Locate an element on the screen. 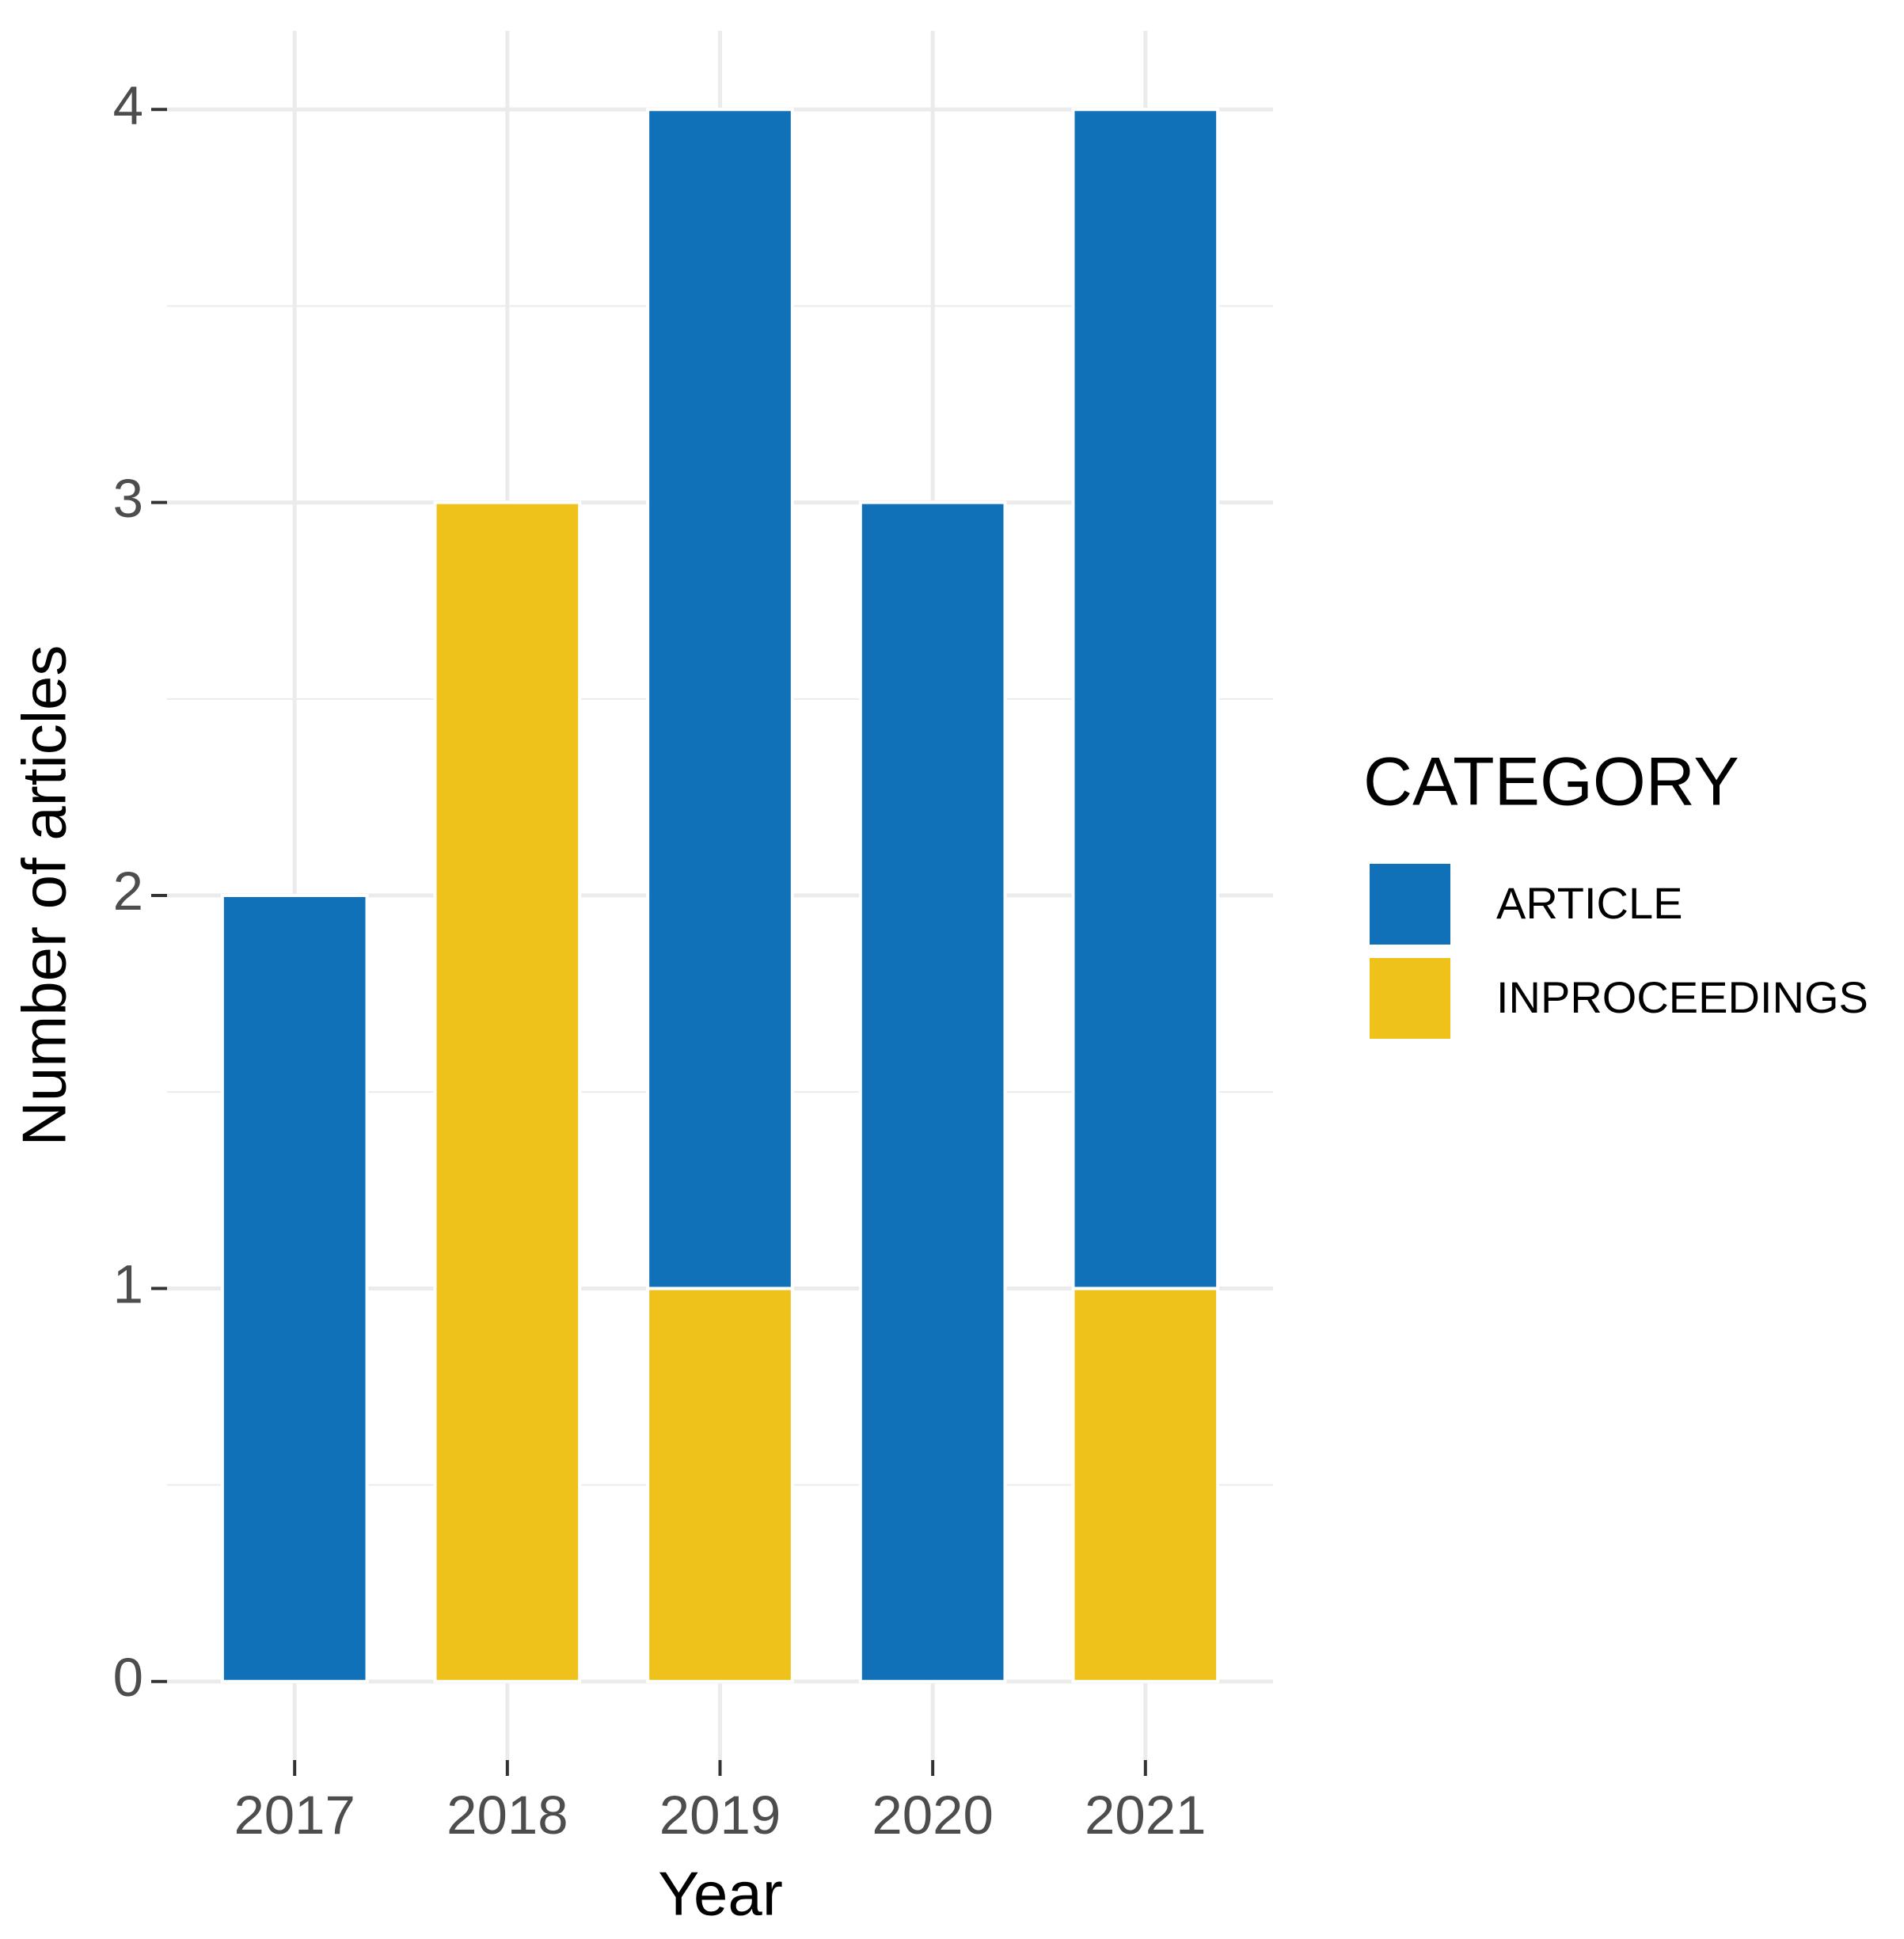 Image resolution: width=1904 pixels, height=1939 pixels. y-tick-label: 2 is located at coordinates (128, 891).